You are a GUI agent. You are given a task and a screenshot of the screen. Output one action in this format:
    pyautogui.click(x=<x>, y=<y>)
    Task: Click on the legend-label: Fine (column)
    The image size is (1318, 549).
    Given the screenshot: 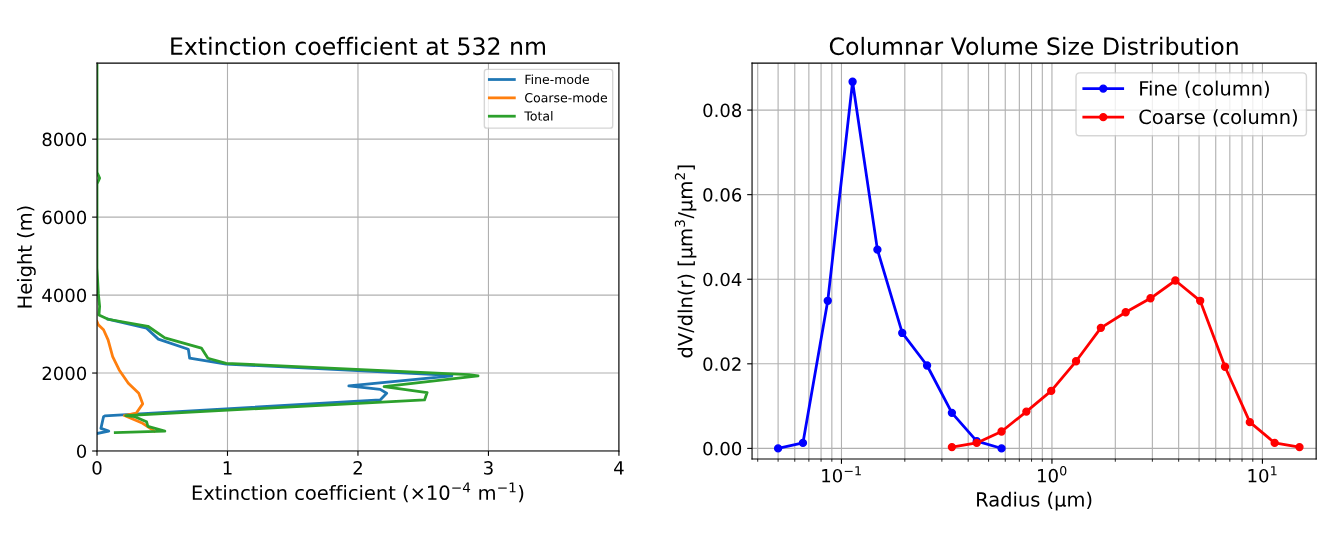 What is the action you would take?
    pyautogui.click(x=1204, y=89)
    